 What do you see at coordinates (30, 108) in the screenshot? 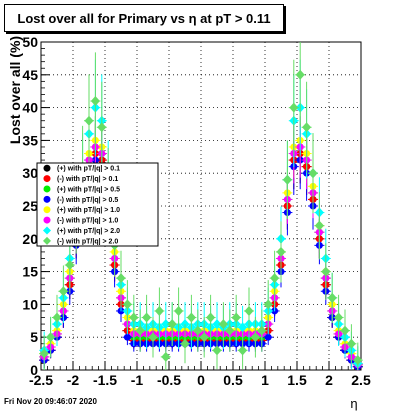
I see `y-tick-label: 40` at bounding box center [30, 108].